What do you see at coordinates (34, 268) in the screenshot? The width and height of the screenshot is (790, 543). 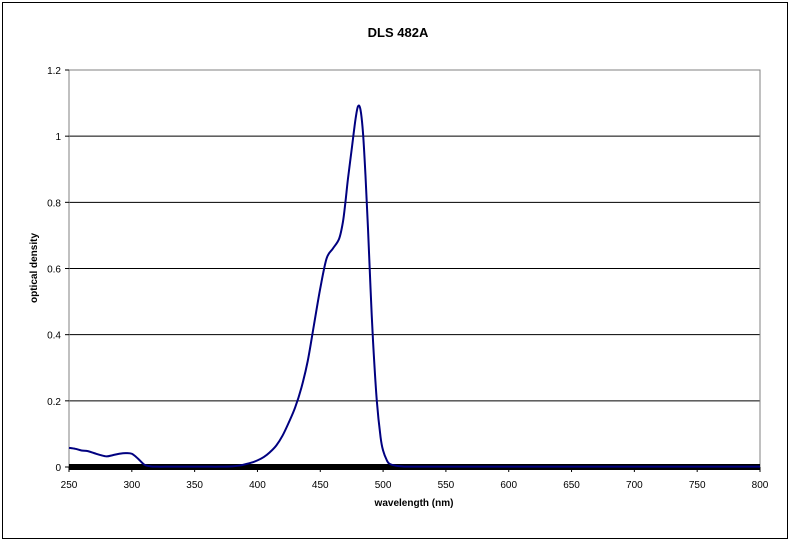 I see `y-axis-label: optical density` at bounding box center [34, 268].